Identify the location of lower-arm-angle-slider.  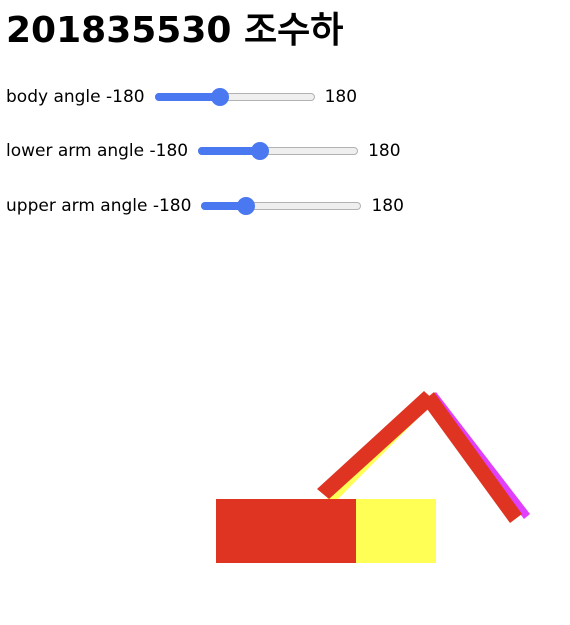
(278, 151).